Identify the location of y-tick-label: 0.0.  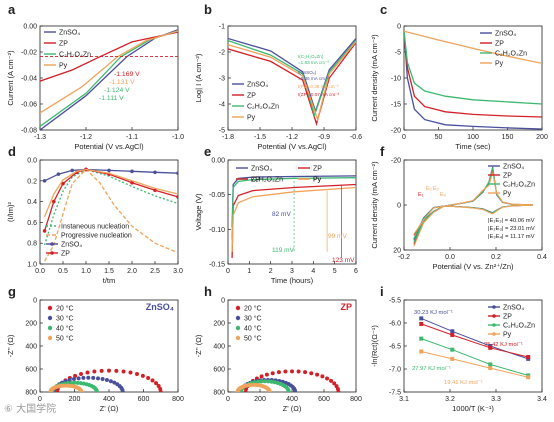
(32, 161).